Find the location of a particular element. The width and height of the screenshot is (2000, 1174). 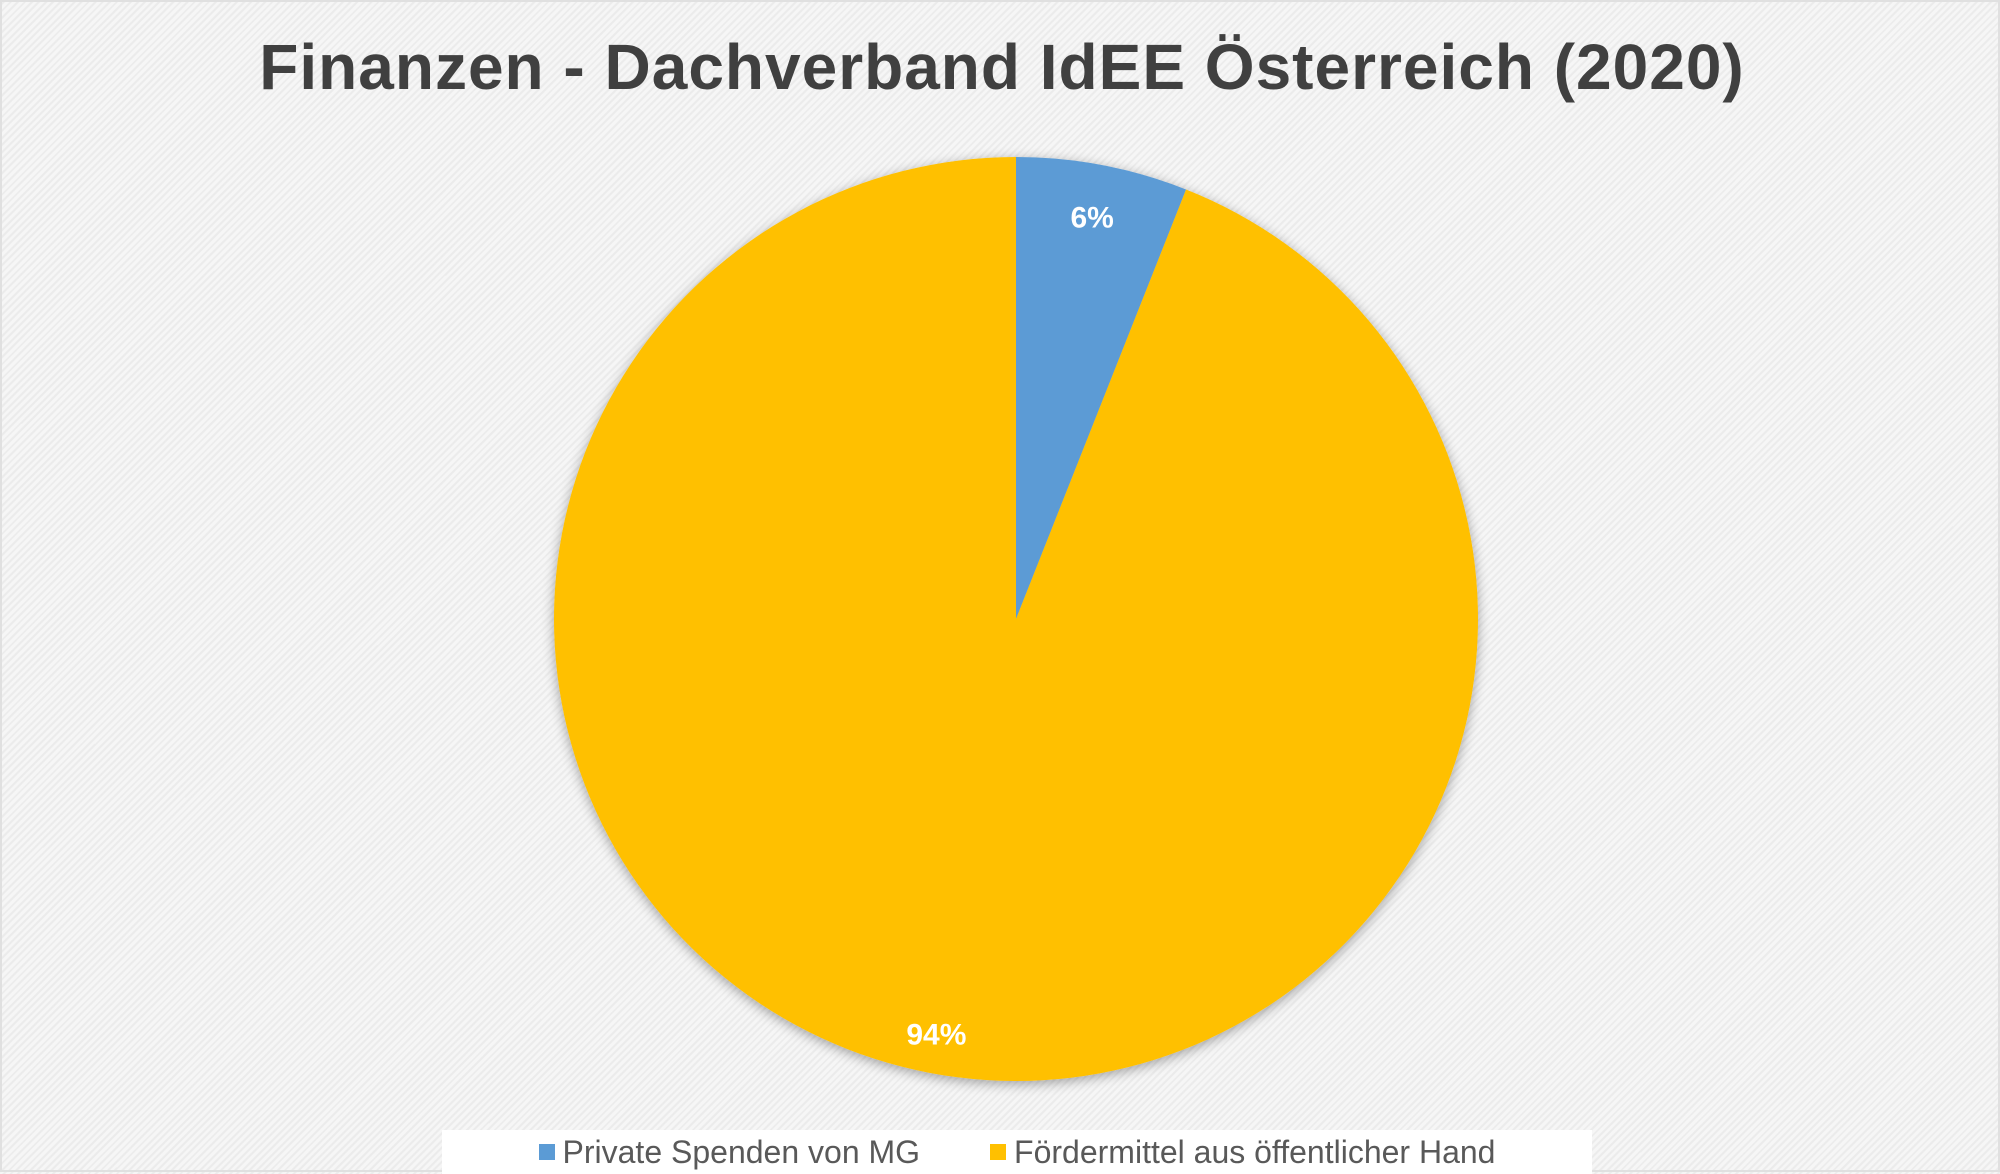

legend-item-1: Private Spenden von MG is located at coordinates (729, 1152).